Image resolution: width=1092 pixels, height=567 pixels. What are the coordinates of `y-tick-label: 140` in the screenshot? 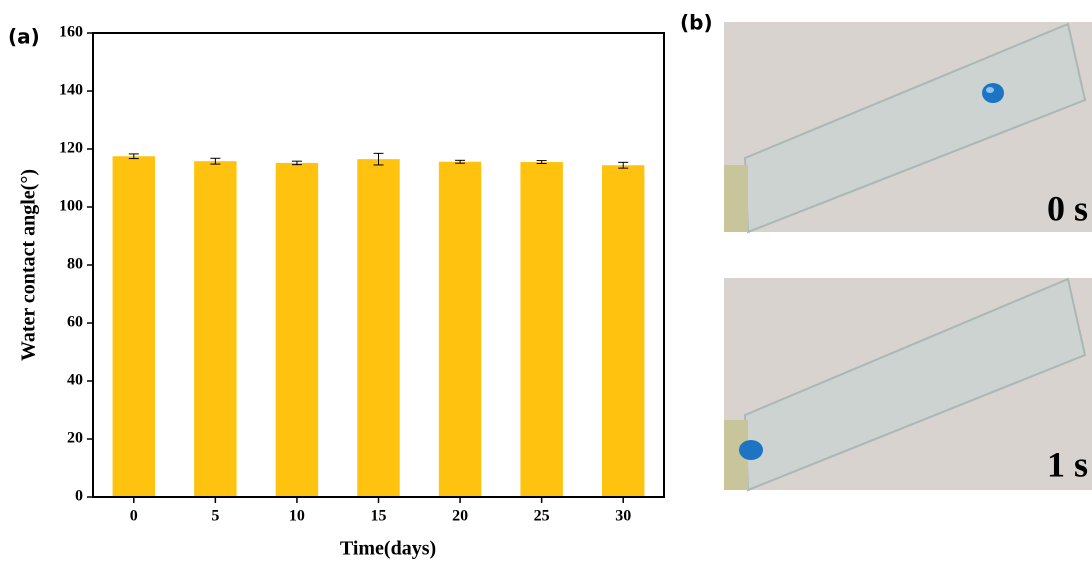 It's located at (71, 90).